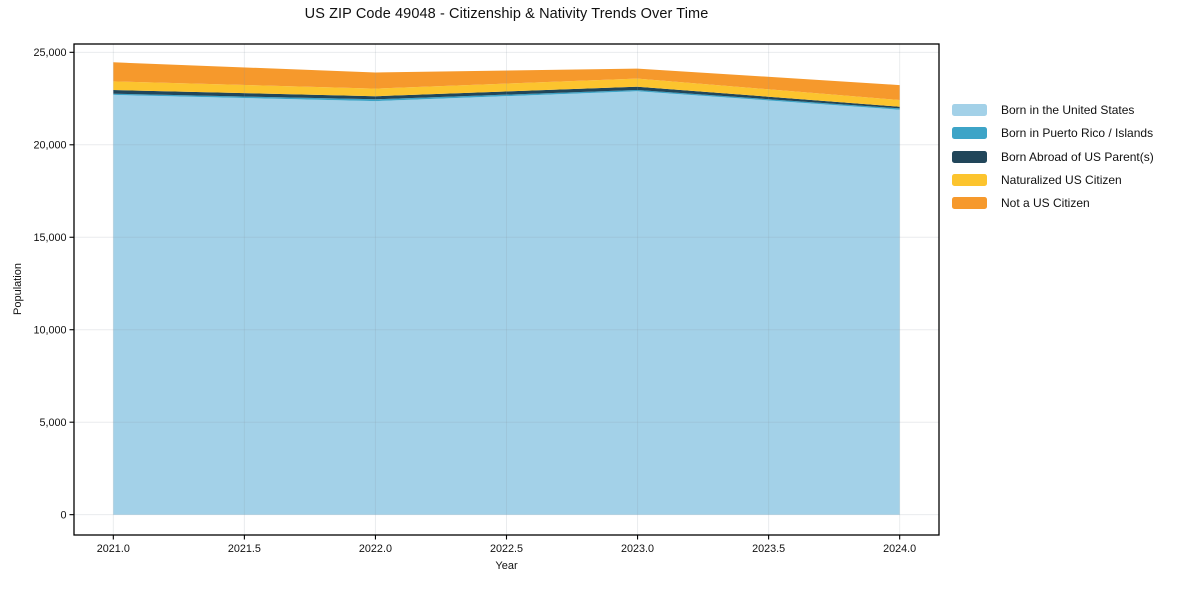  What do you see at coordinates (1068, 110) in the screenshot?
I see `legend-label: Born in the United States` at bounding box center [1068, 110].